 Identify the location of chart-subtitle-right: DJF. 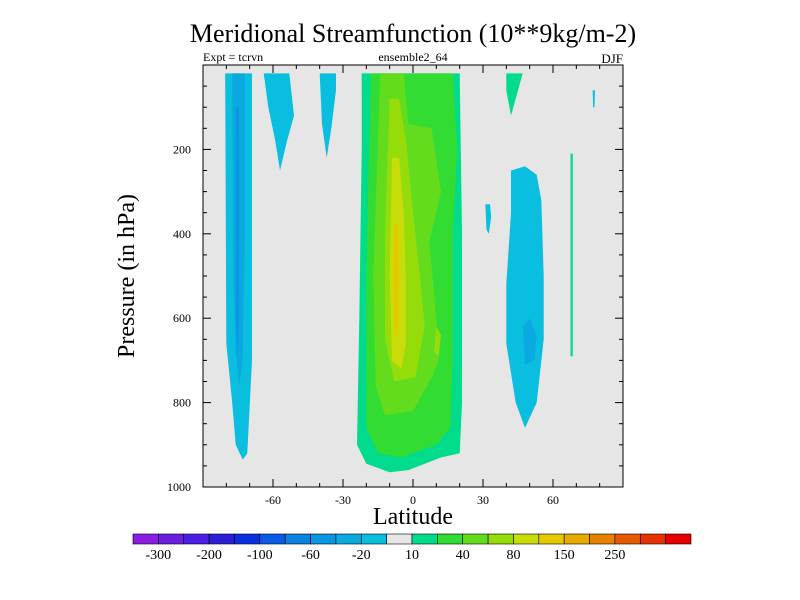
(612, 58).